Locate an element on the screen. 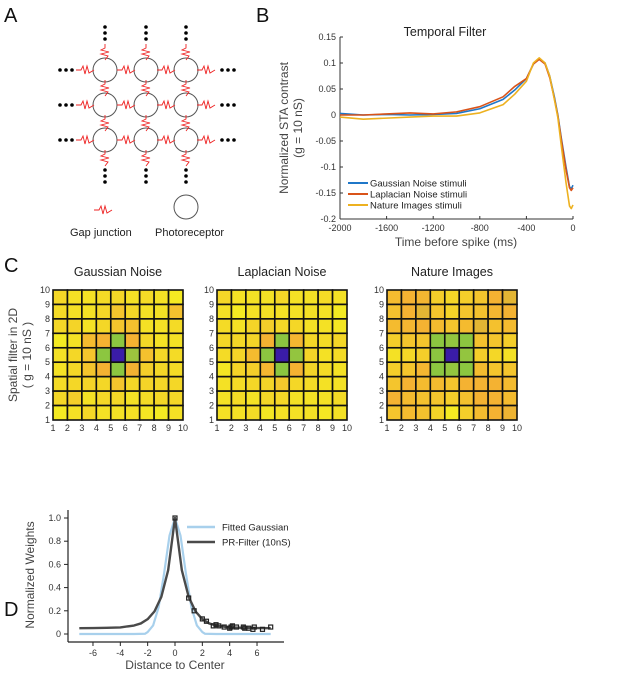 Image resolution: width=640 pixels, height=675 pixels. y-tick-label: 0.05 is located at coordinates (327, 89).